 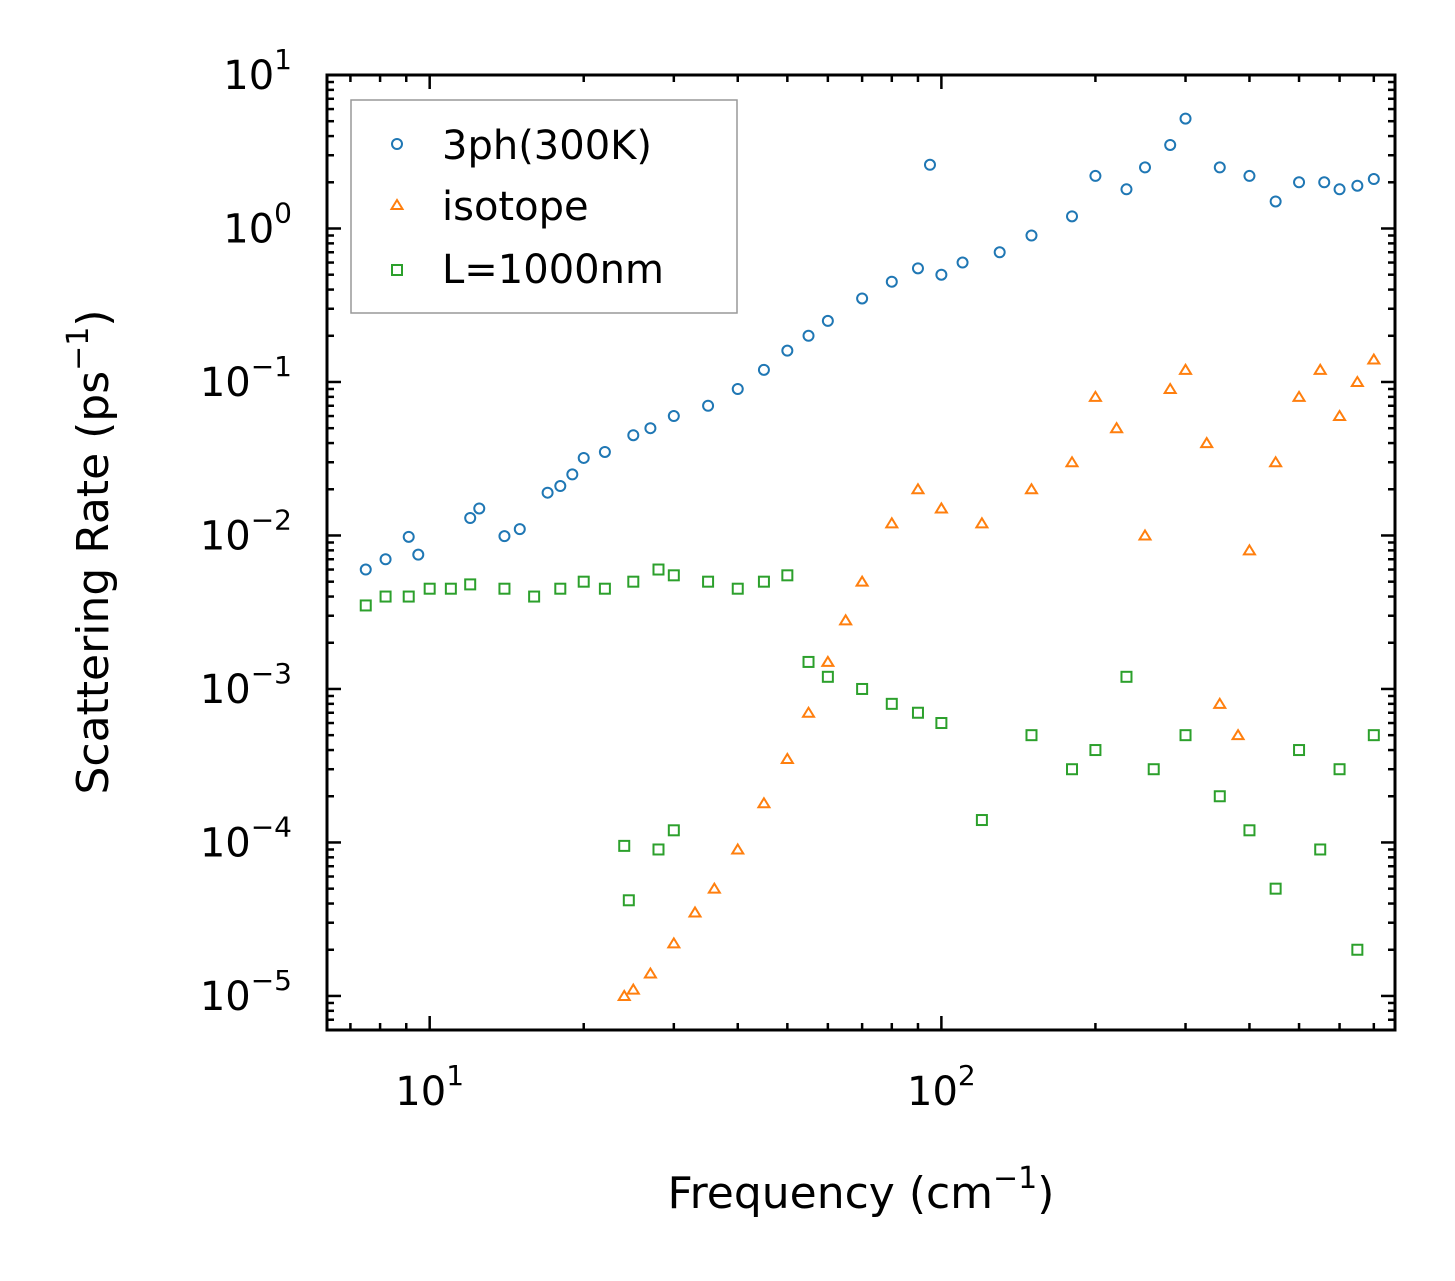 I want to click on legend-box, so click(x=544, y=206).